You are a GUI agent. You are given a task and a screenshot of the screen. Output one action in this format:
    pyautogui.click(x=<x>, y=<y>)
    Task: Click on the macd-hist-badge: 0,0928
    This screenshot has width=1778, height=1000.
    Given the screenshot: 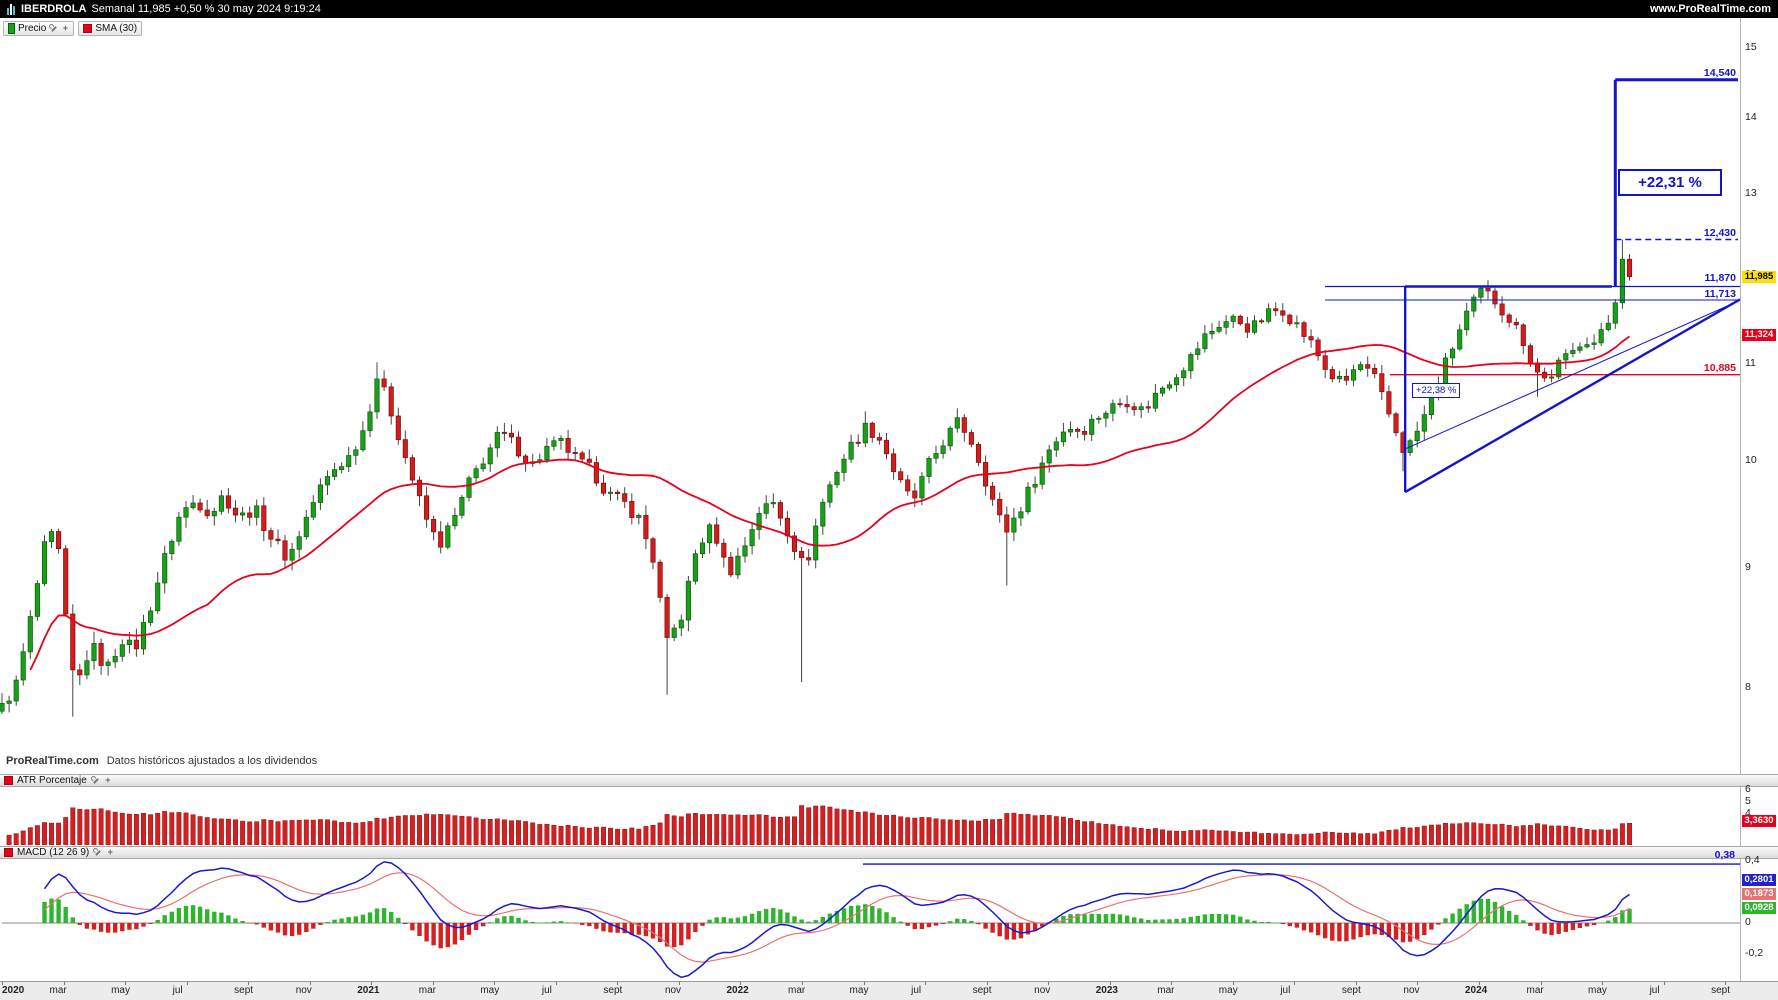 What is the action you would take?
    pyautogui.click(x=1759, y=908)
    